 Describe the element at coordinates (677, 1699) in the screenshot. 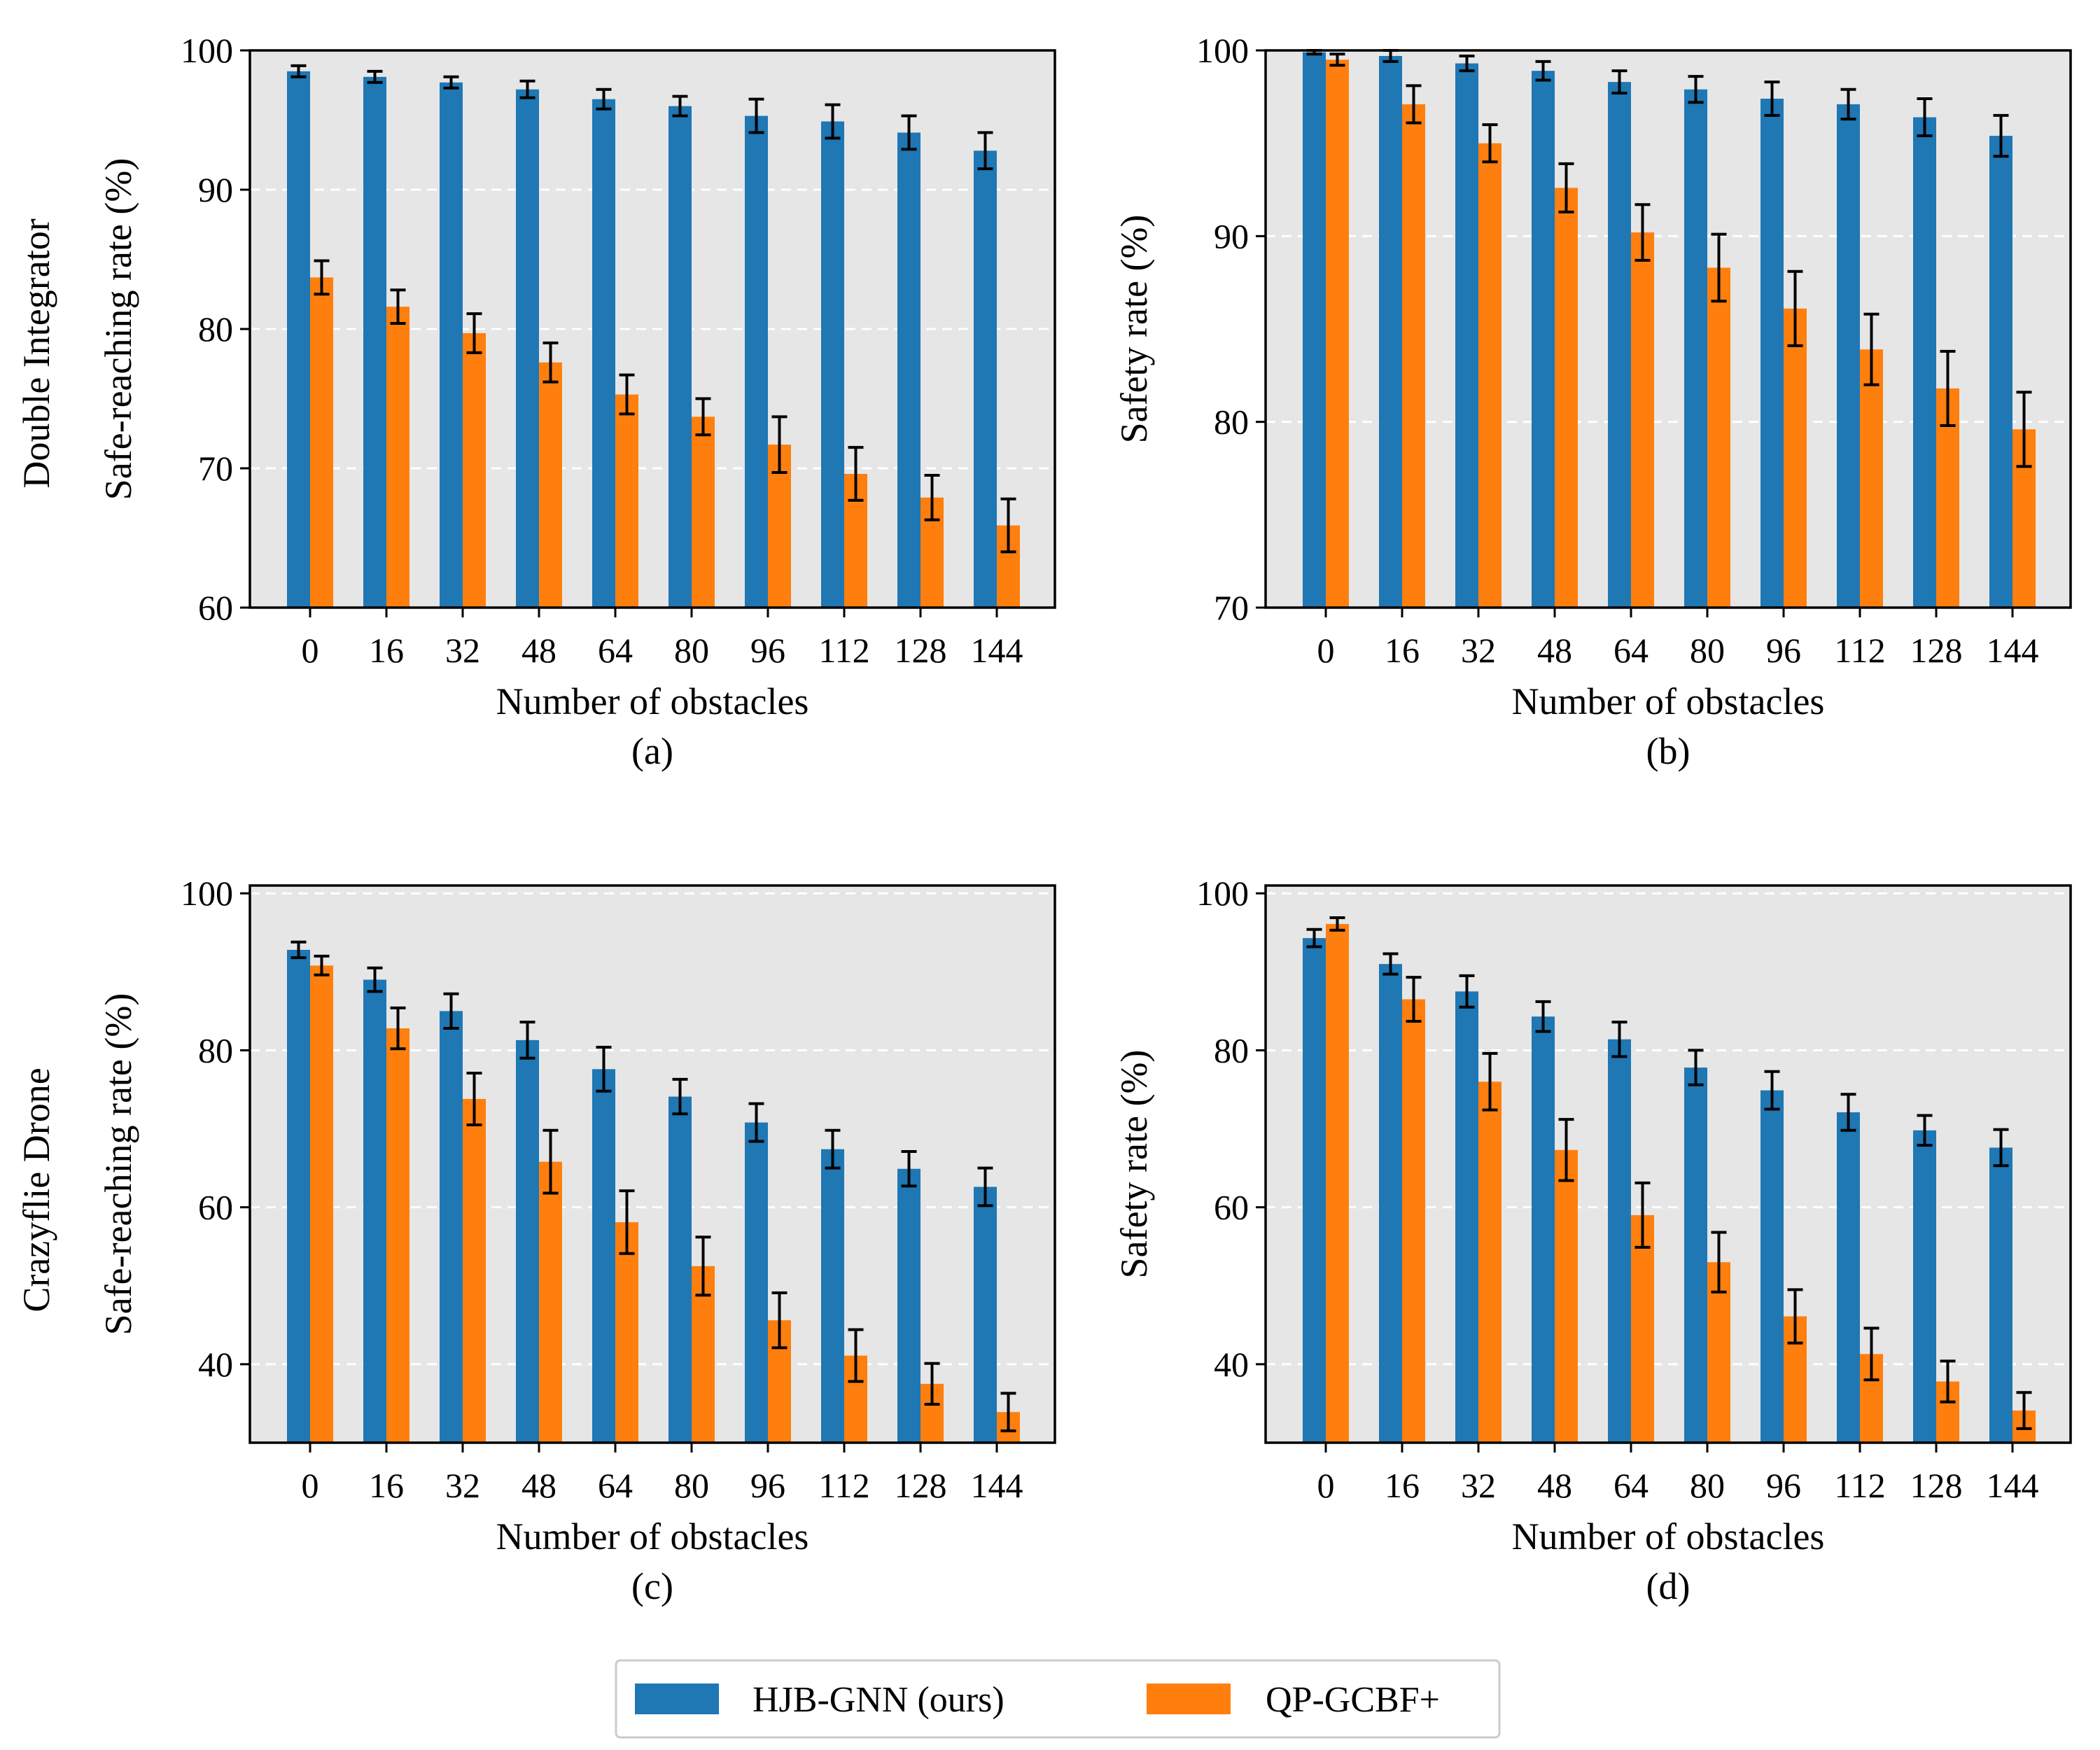

I see `legend-swatch-hjb-gnn` at that location.